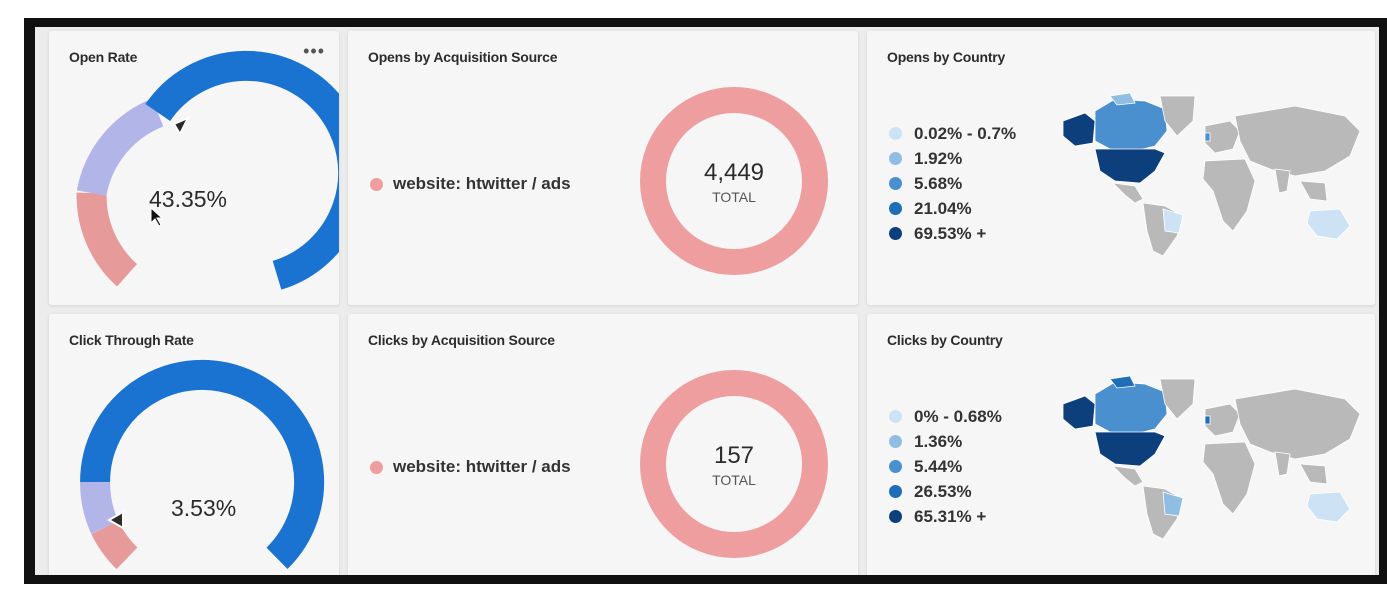  Describe the element at coordinates (131, 340) in the screenshot. I see `click-rate-title: Click Through Rate` at that location.